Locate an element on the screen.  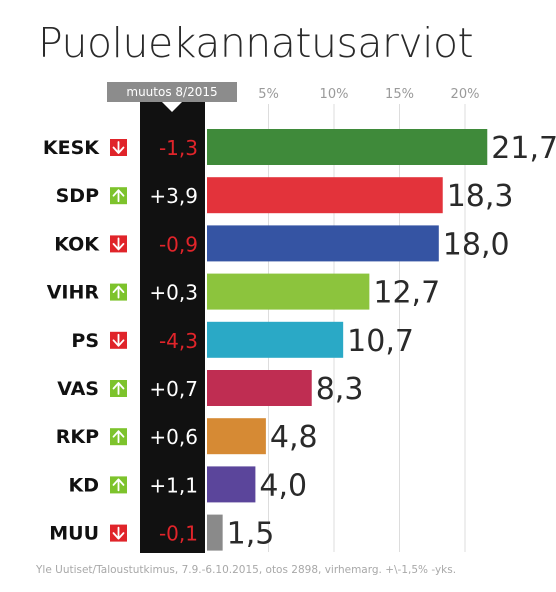
change-value: -1,3 is located at coordinates (178, 148).